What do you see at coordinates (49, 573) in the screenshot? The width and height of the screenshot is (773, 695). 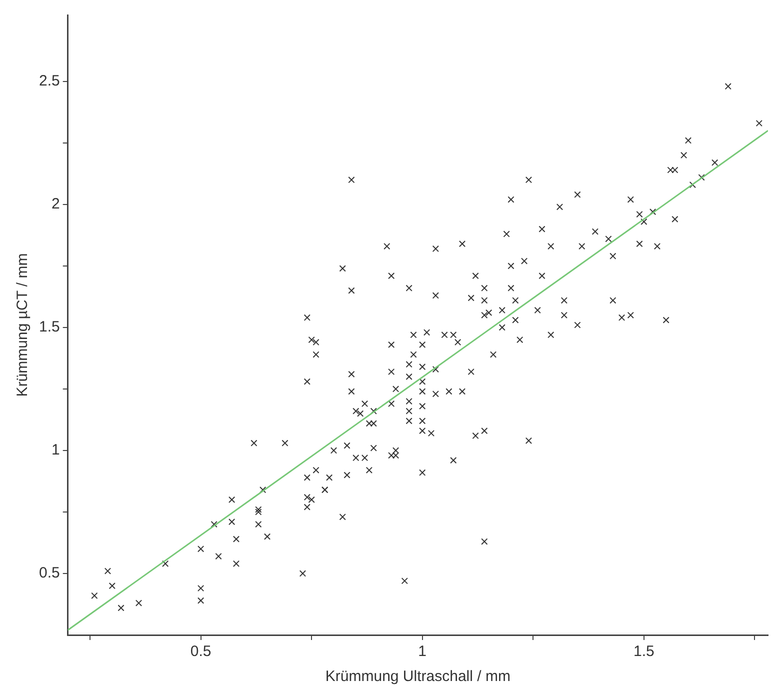 I see `y-tick-label: 0.5` at bounding box center [49, 573].